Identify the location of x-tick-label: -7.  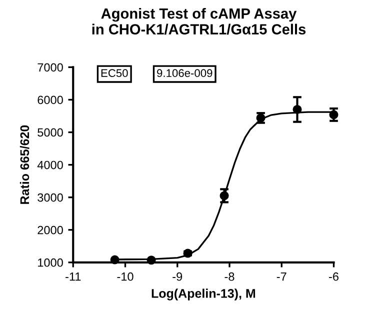
(281, 276).